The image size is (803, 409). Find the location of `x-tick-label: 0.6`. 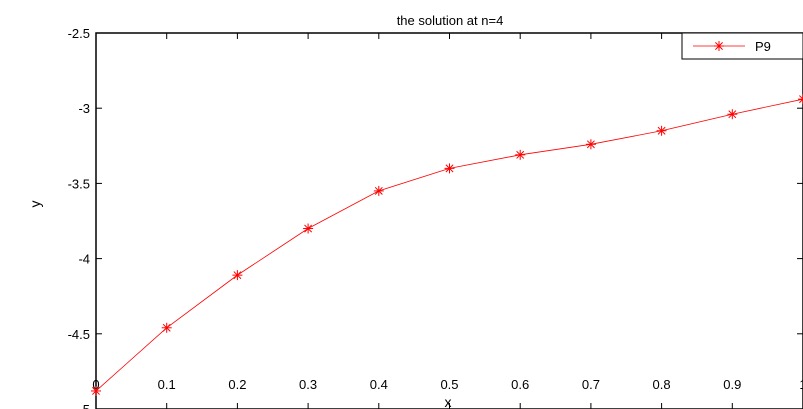

x-tick-label: 0.6 is located at coordinates (520, 384).